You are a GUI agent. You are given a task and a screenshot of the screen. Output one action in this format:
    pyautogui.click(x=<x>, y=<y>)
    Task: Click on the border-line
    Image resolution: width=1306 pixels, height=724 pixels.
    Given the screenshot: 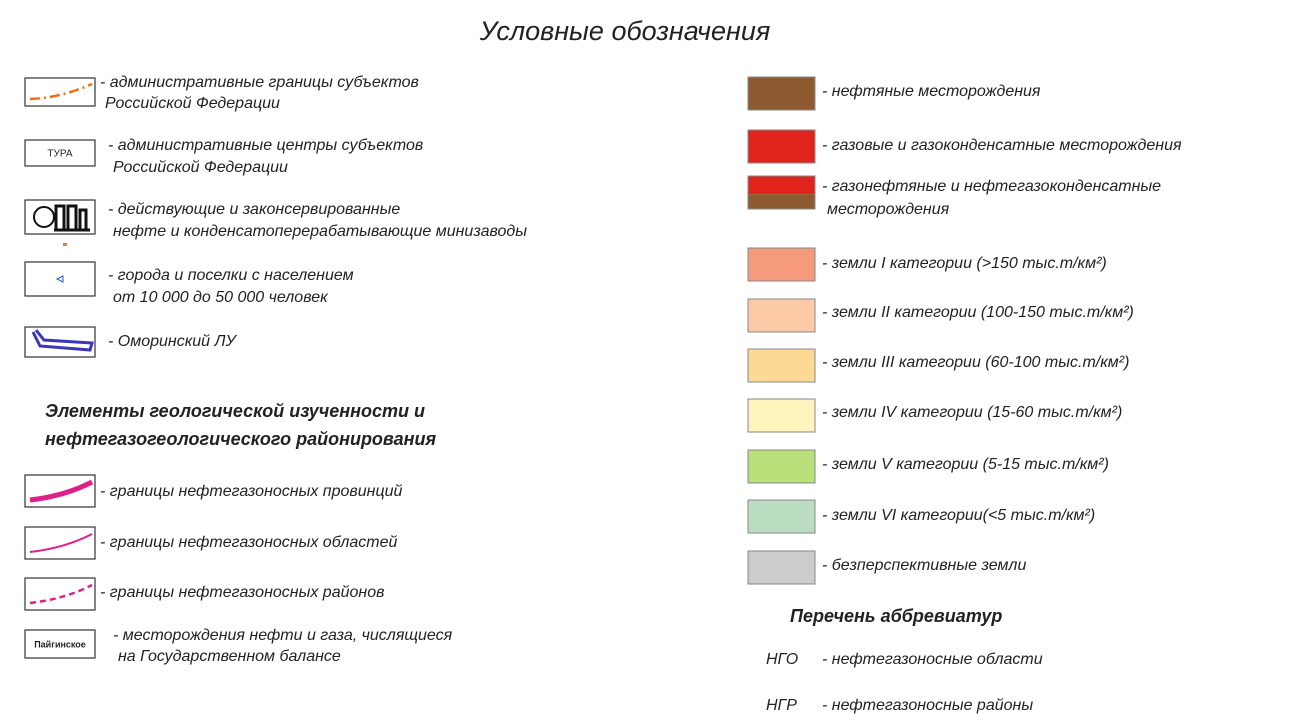 What is the action you would take?
    pyautogui.click(x=61, y=91)
    